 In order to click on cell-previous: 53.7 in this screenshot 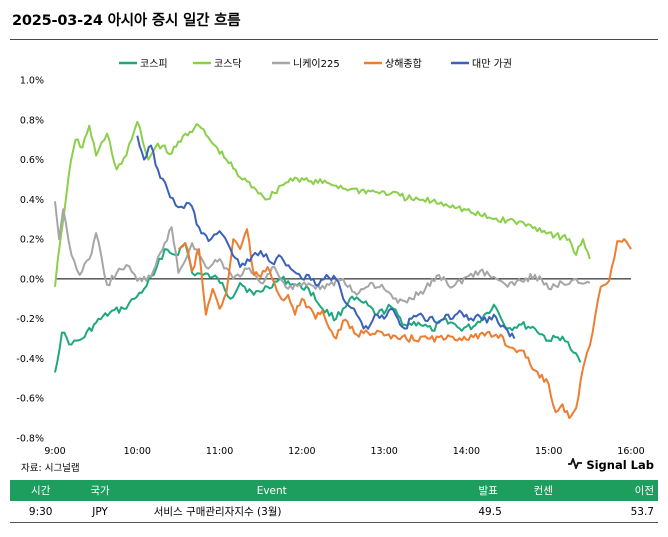, I will do `click(618, 512)`.